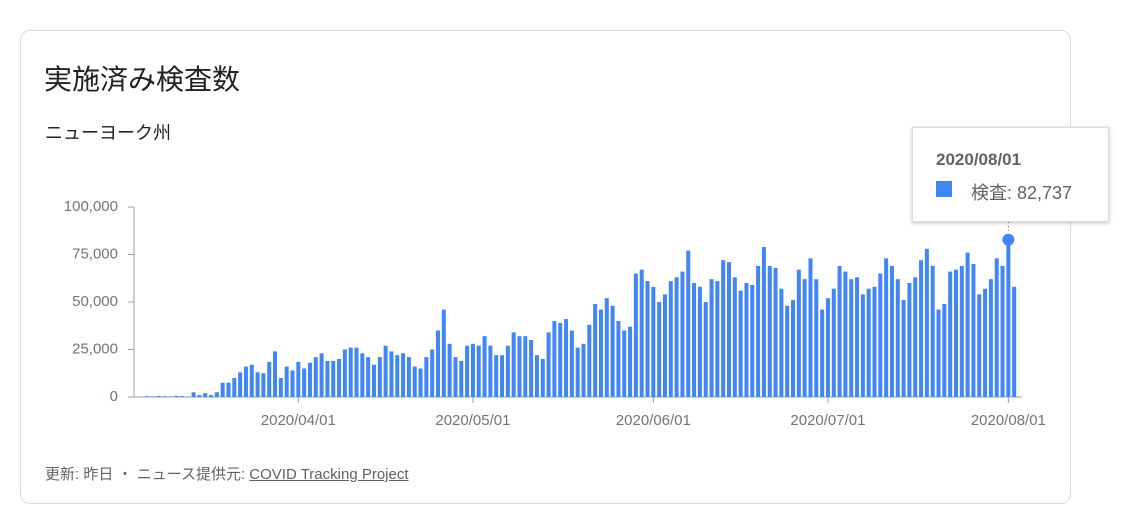 The image size is (1133, 530). Describe the element at coordinates (979, 159) in the screenshot. I see `tooltip-title: 2020/08/01` at that location.